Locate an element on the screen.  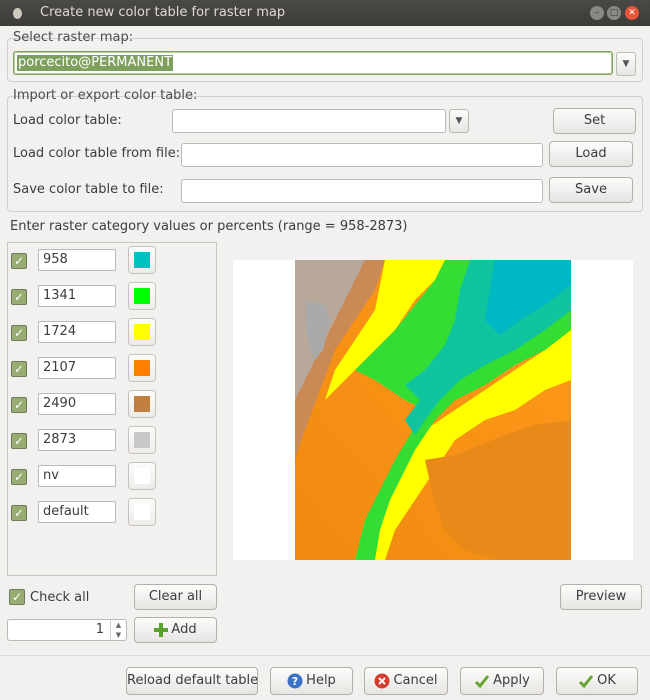
load-color-table-input is located at coordinates (309, 121).